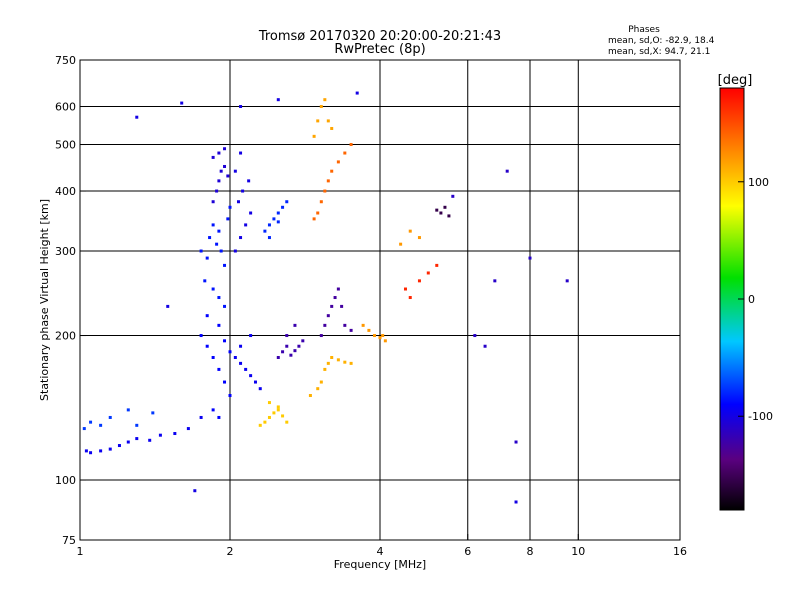 The image size is (800, 600). Describe the element at coordinates (44, 300) in the screenshot. I see `y-axis-label: Stationary phase Virtual Height [km]` at that location.